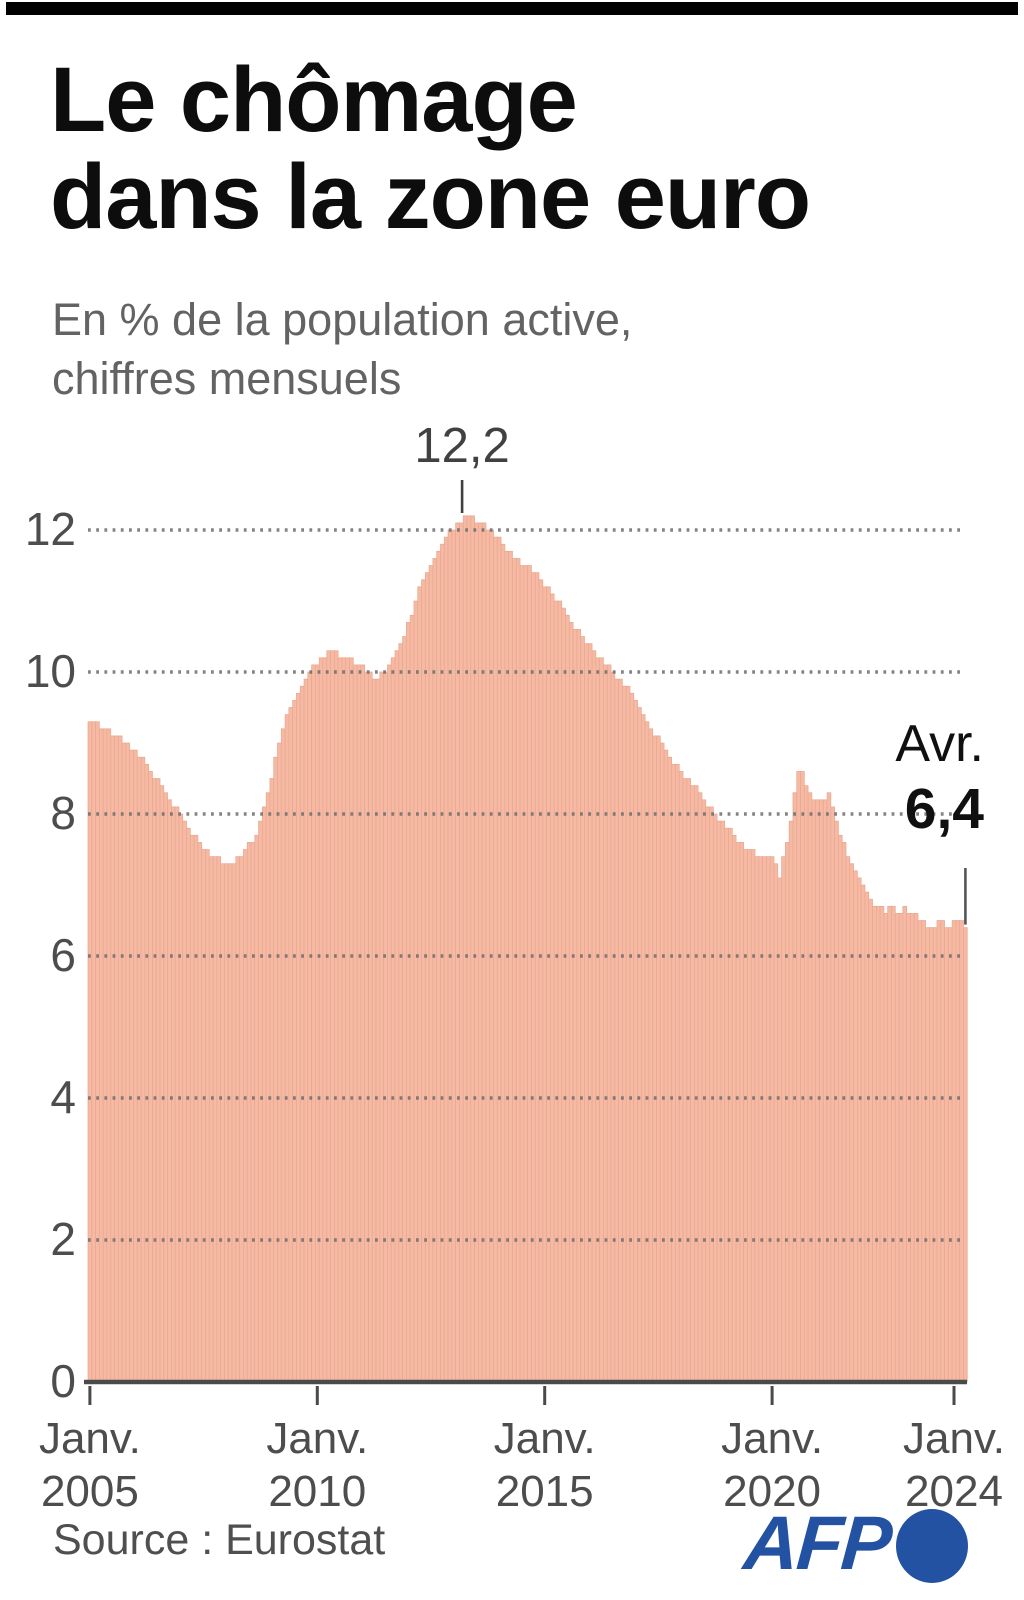  I want to click on x-axis-label-year: 2020, so click(772, 1491).